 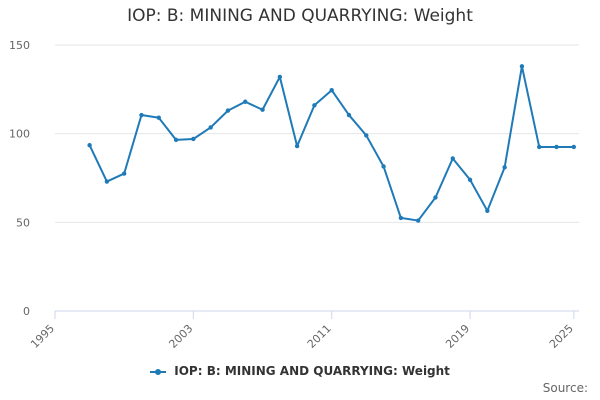 I want to click on x-tick-label: 2019, so click(x=457, y=336).